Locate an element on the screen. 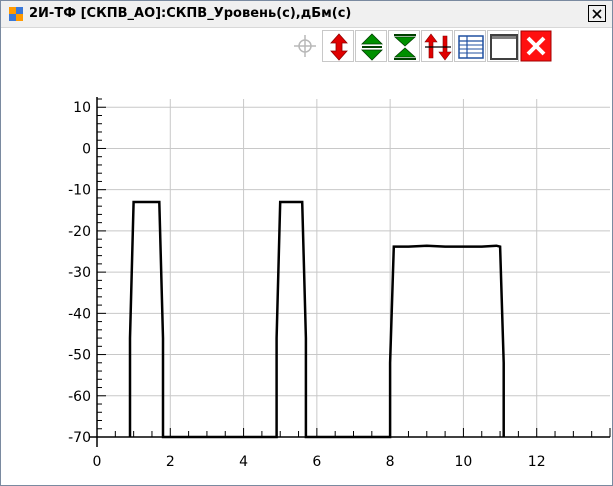 Image resolution: width=613 pixels, height=486 pixels. compress-vertical-button is located at coordinates (404, 46).